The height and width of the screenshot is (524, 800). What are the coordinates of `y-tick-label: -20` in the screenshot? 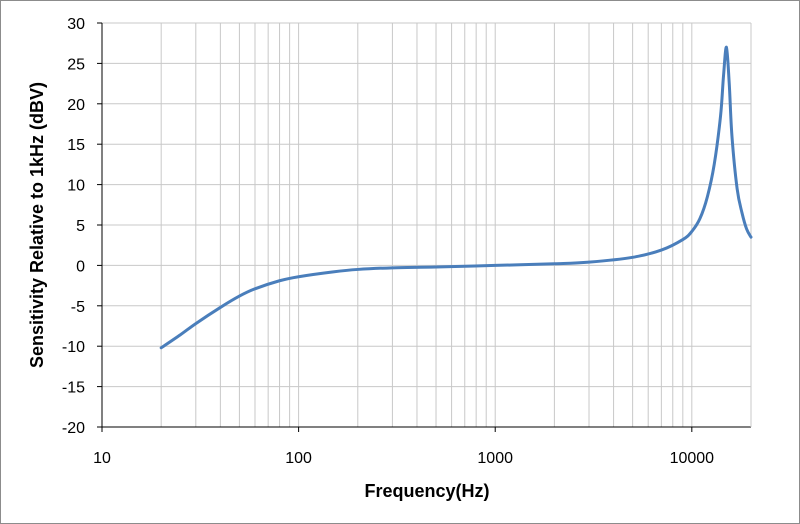 It's located at (73, 428).